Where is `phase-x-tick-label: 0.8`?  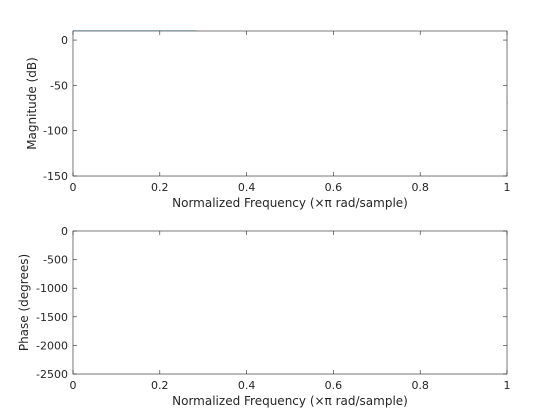
phase-x-tick-label: 0.8 is located at coordinates (420, 385).